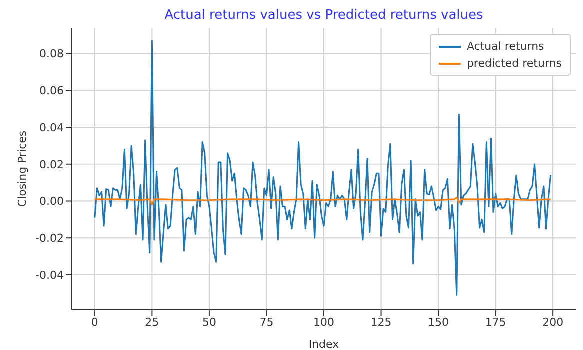 This screenshot has height=350, width=583. What do you see at coordinates (267, 322) in the screenshot?
I see `x-tick-label: 75` at bounding box center [267, 322].